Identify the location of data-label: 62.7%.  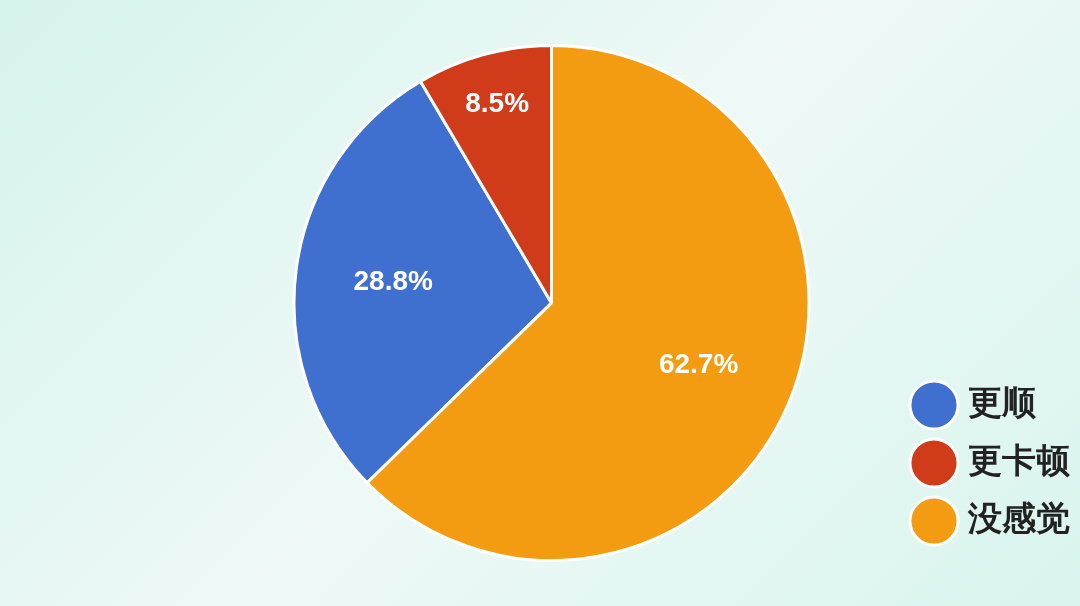
(698, 363).